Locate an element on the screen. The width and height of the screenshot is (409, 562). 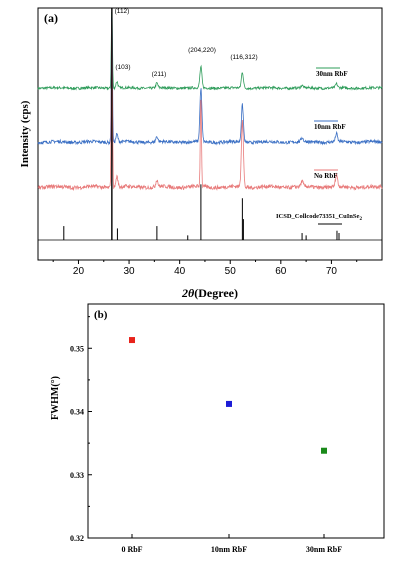
peak-label-211: (211) is located at coordinates (159, 74).